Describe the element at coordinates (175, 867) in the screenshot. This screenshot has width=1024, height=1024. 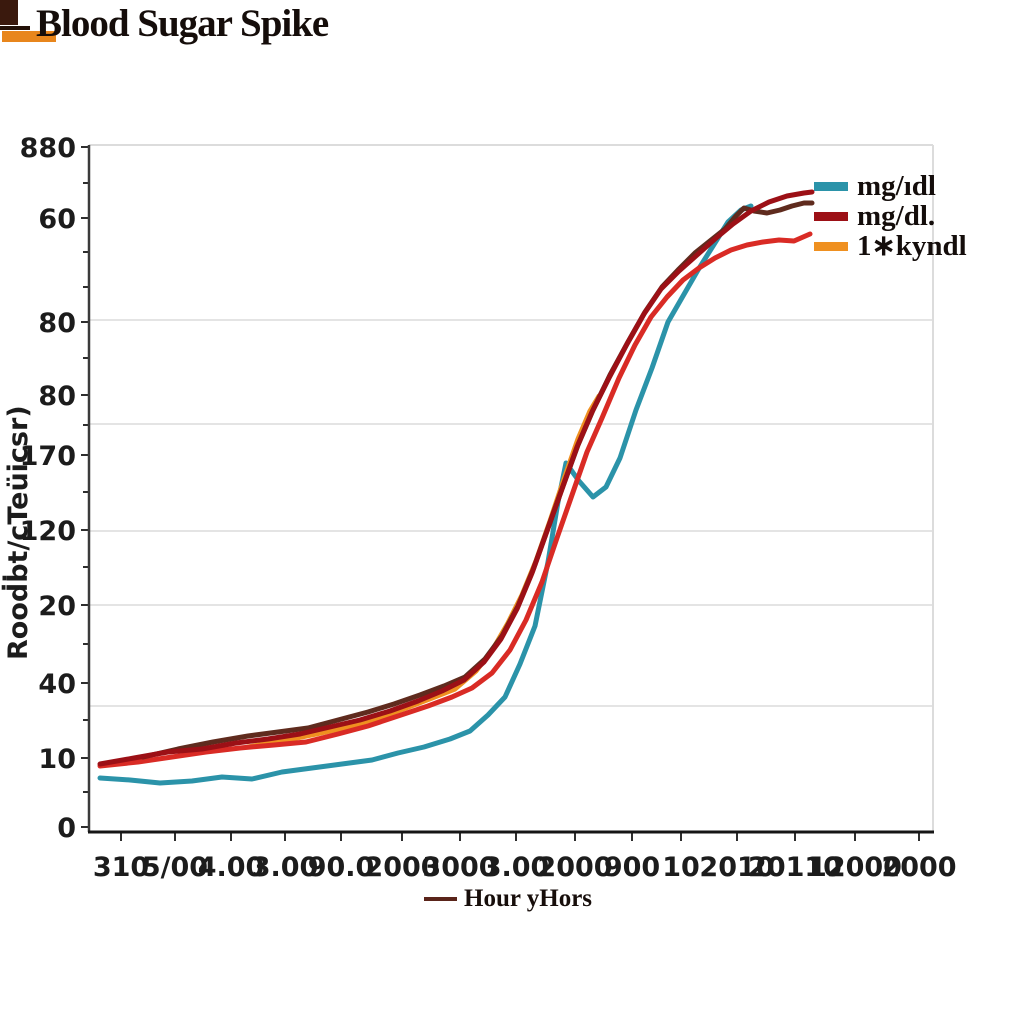
I see `x-tick-label: 5/00` at that location.